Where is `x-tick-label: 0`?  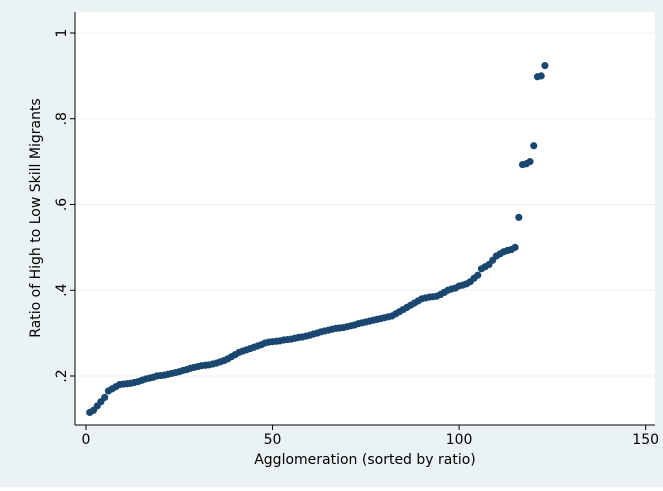
x-tick-label: 0 is located at coordinates (86, 440).